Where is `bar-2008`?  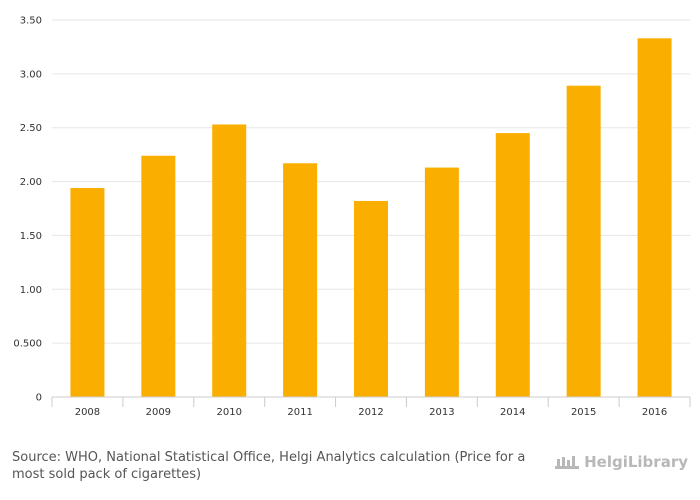 bar-2008 is located at coordinates (87, 292).